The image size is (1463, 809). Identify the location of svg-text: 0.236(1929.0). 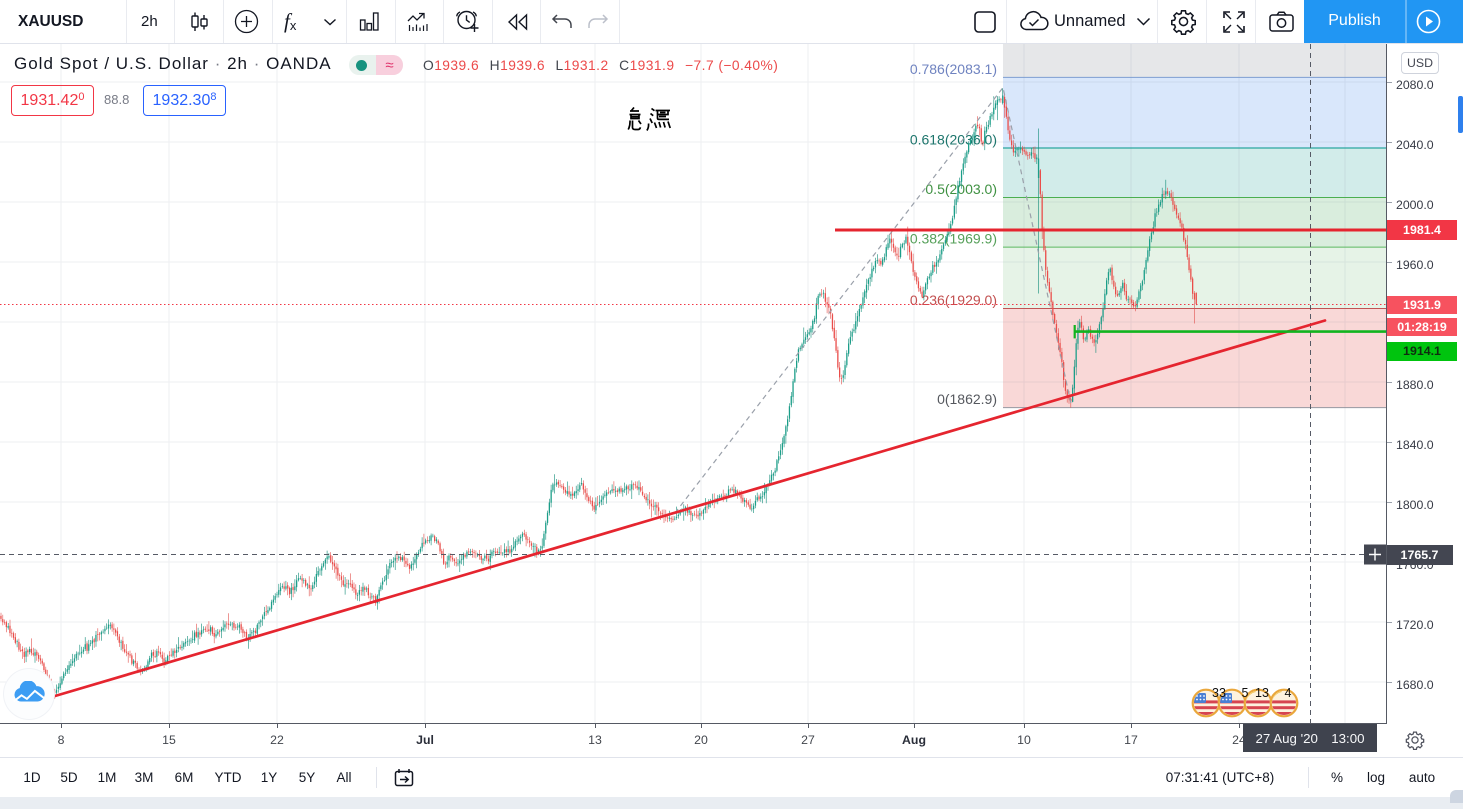
(953, 300).